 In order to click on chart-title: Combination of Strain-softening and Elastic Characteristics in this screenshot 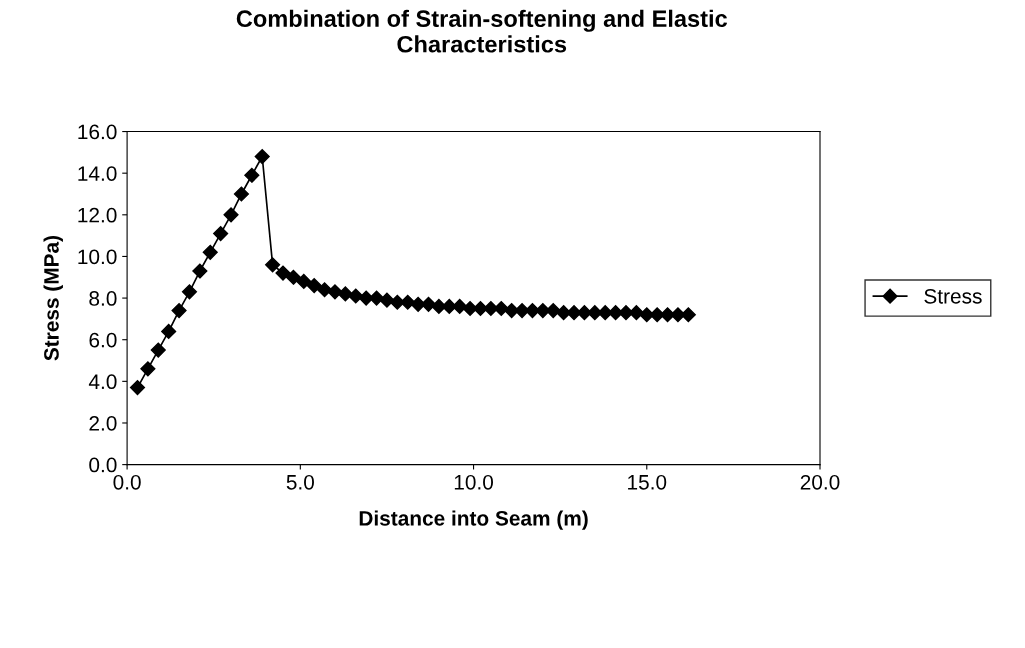, I will do `click(482, 31)`.